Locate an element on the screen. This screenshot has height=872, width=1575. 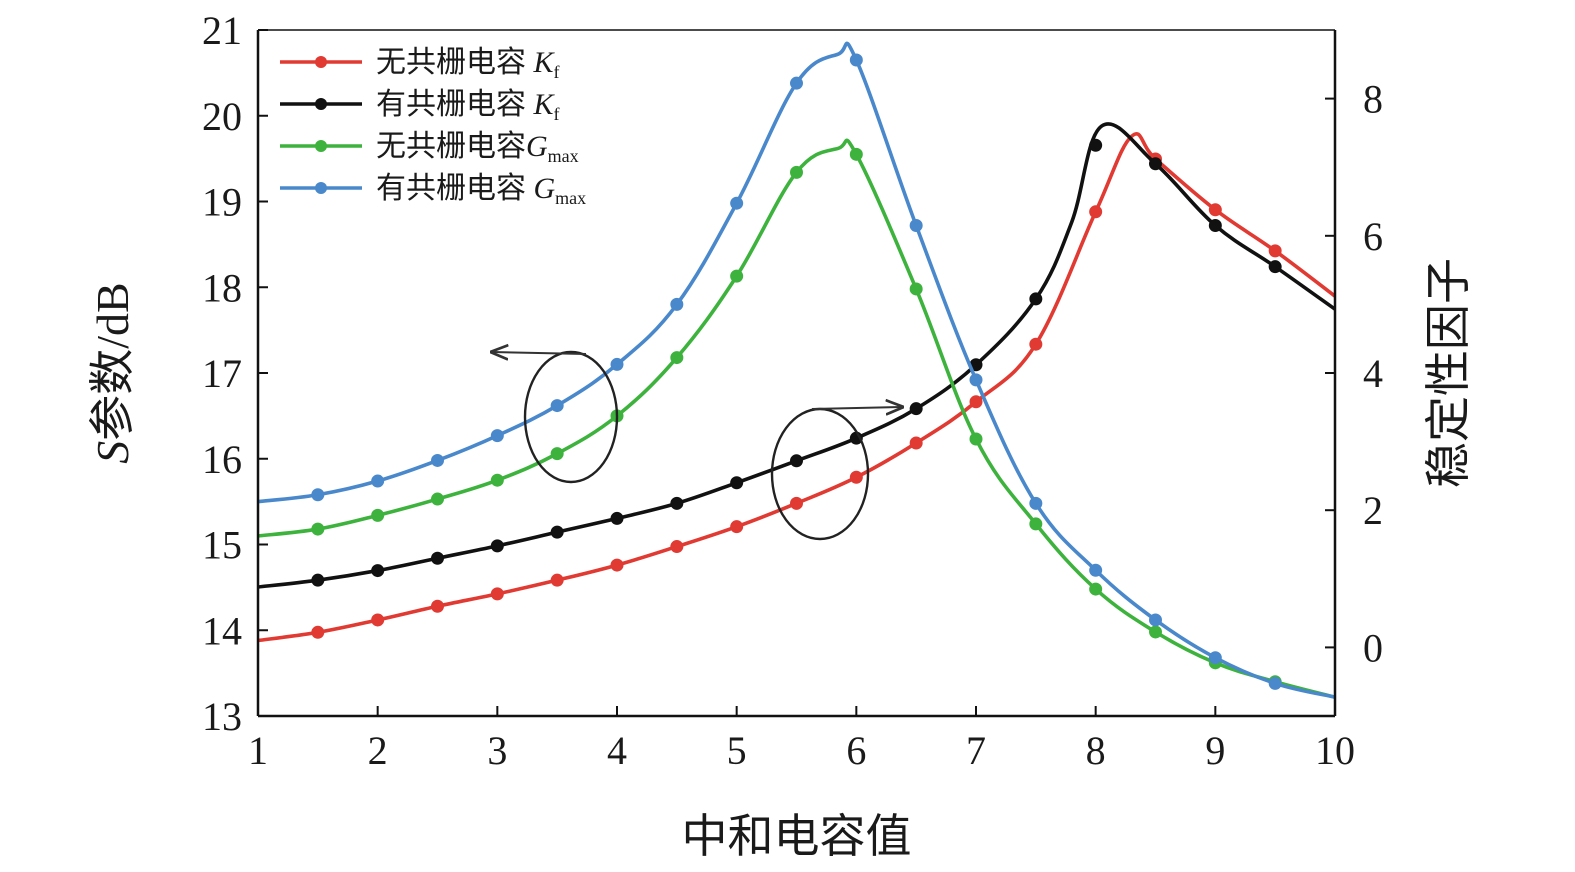
legend-label: 有共栅电容 Kf is located at coordinates (468, 106).